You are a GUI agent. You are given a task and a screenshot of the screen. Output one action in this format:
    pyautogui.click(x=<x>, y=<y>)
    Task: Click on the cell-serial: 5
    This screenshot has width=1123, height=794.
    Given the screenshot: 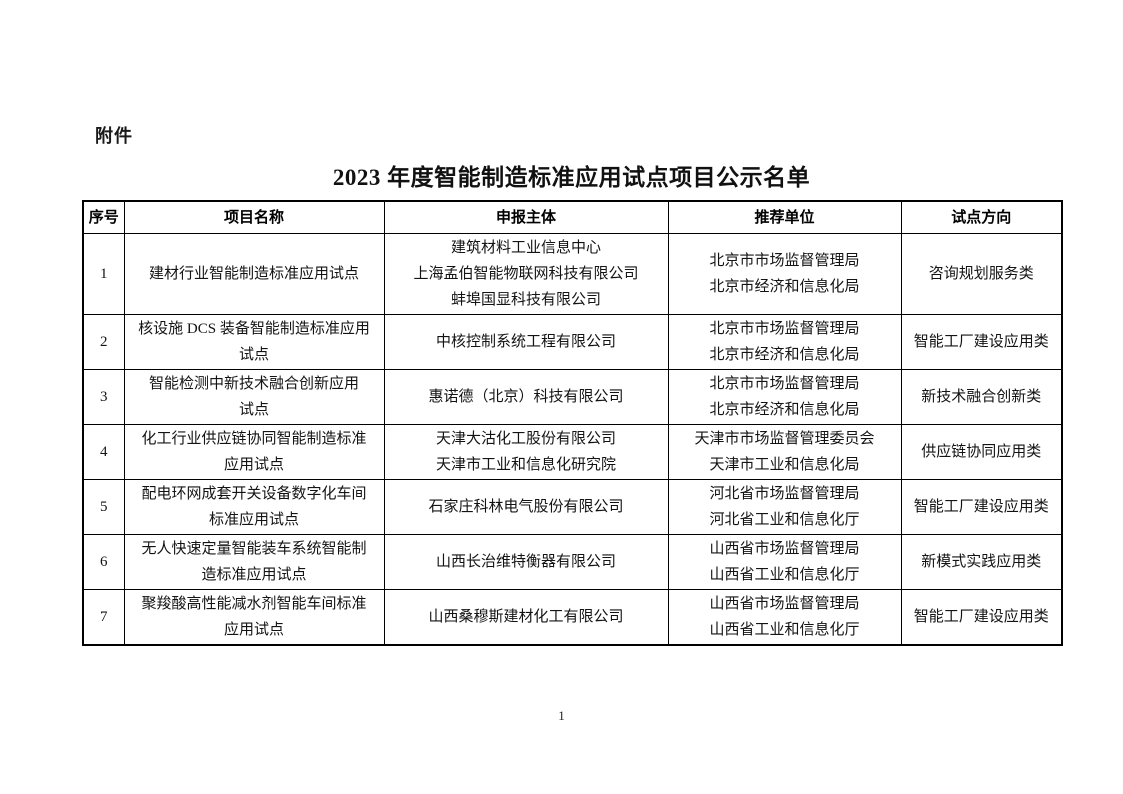 What is the action you would take?
    pyautogui.click(x=103, y=507)
    